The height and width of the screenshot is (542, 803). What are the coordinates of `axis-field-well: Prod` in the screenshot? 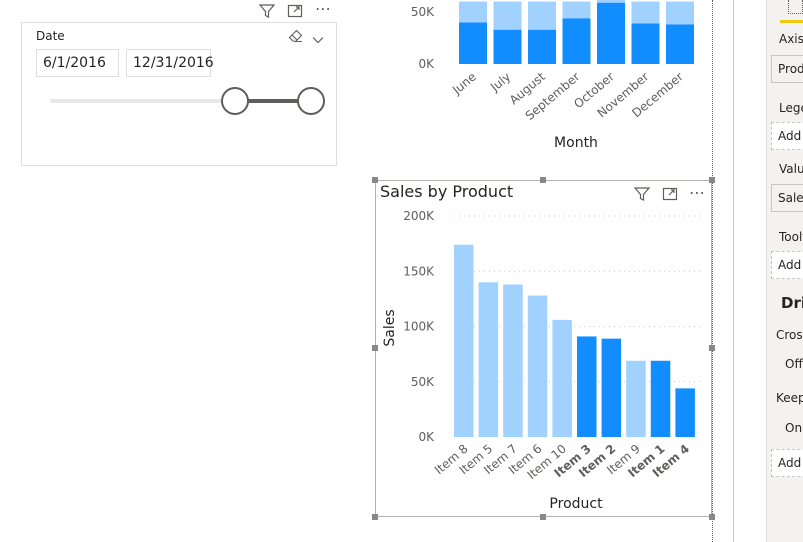 It's located at (787, 69).